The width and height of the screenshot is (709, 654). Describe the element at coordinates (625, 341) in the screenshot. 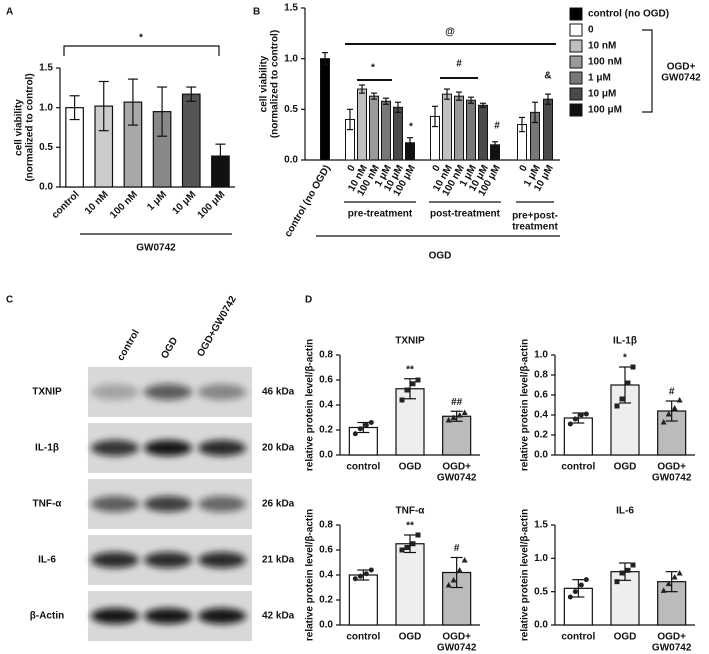

I see `chart-title: IL-1β` at that location.